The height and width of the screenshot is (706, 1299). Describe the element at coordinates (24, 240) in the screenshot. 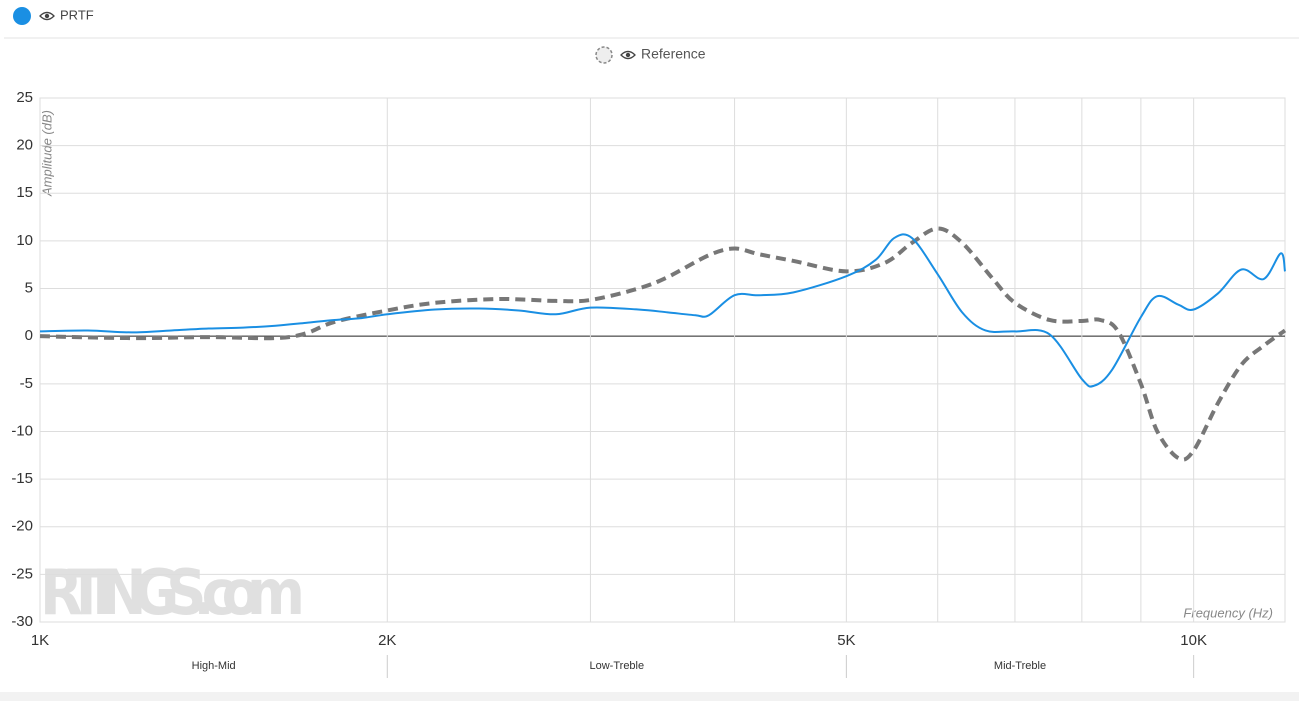

I see `y-tick-label: 10` at that location.